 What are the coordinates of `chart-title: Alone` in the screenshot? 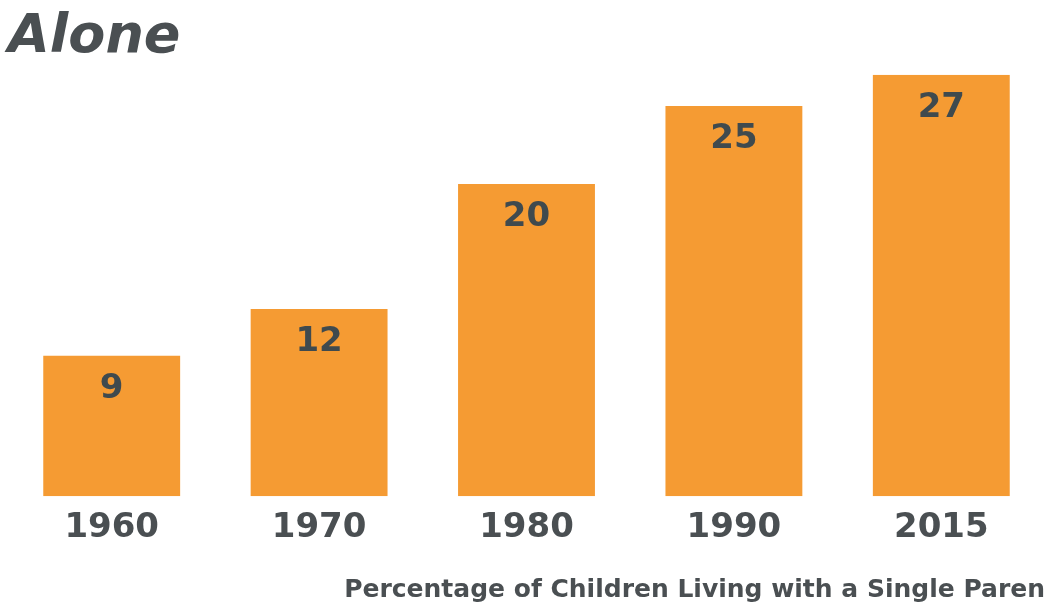 It's located at (92, 34).